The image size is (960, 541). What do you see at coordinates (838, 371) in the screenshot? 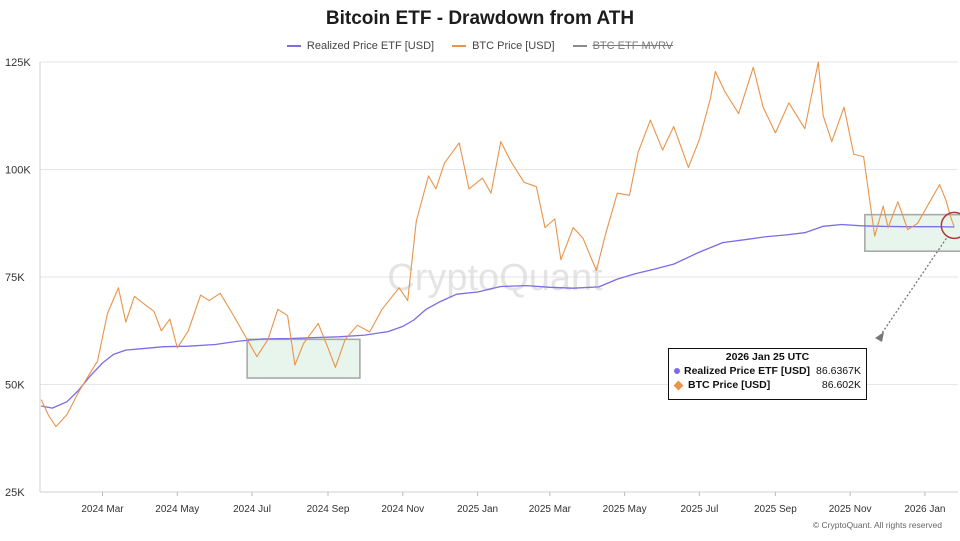
I see `tooltip-row-realized-value: 86.6367K` at bounding box center [838, 371].